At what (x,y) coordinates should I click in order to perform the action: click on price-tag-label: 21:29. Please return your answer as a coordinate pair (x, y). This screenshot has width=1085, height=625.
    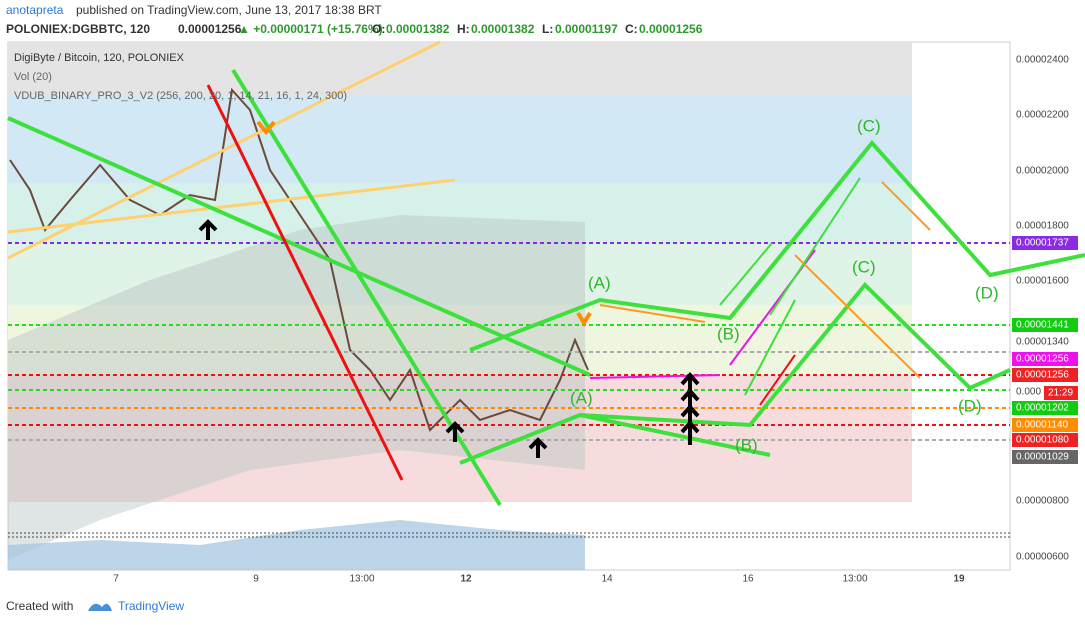
    Looking at the image, I should click on (1060, 393).